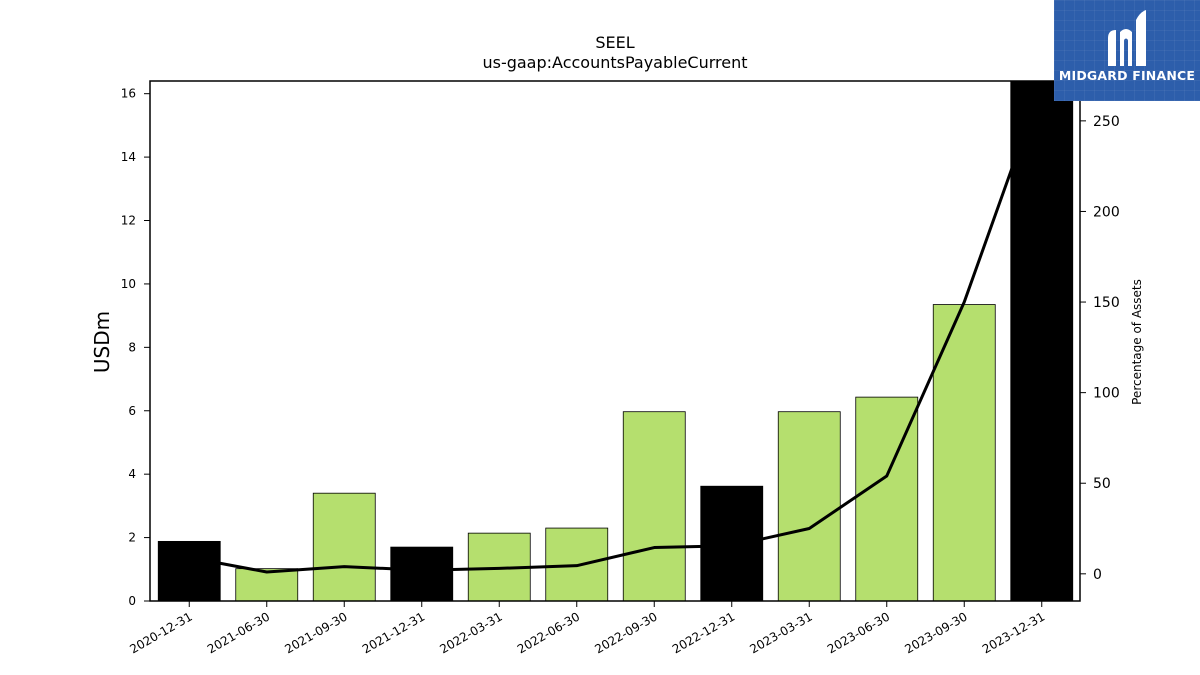 This screenshot has width=1200, height=675. I want to click on x-tick-label: 2021-06-30, so click(238, 632).